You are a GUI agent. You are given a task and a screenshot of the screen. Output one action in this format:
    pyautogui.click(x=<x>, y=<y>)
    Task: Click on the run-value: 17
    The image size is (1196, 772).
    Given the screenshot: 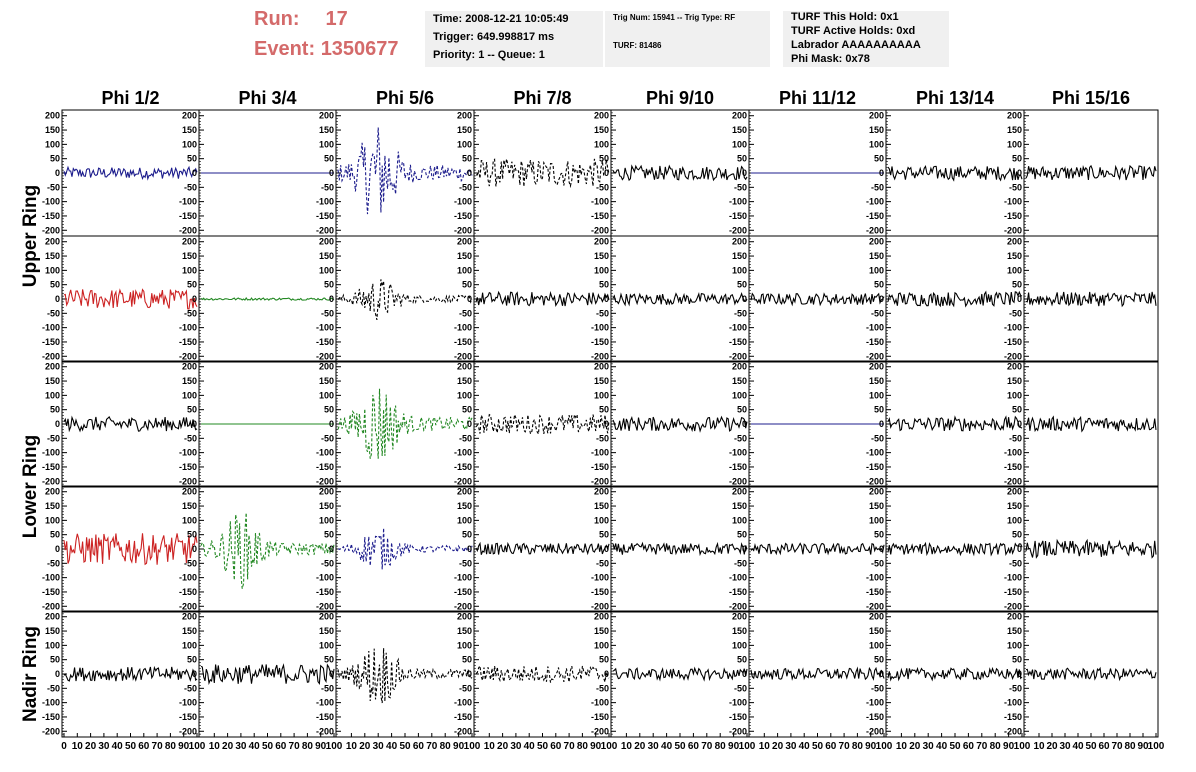 What is the action you would take?
    pyautogui.click(x=336, y=19)
    